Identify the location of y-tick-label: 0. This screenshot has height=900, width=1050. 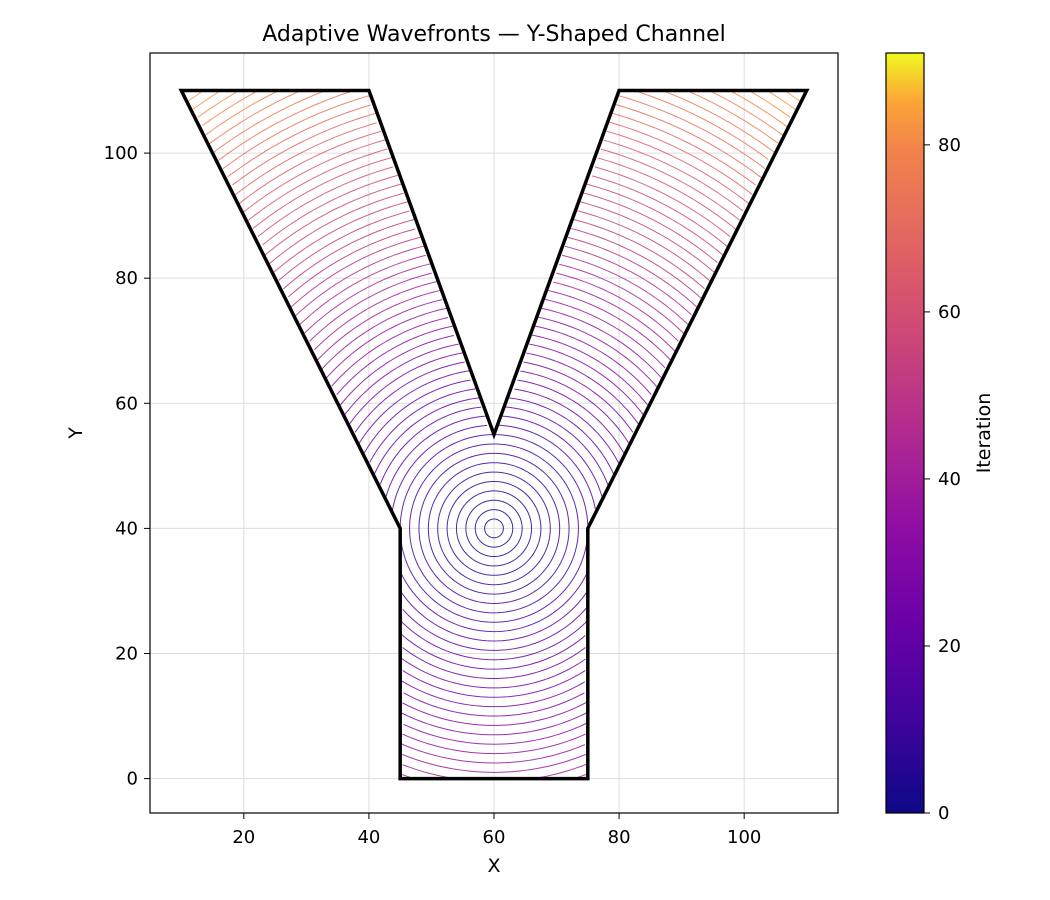
(132, 779).